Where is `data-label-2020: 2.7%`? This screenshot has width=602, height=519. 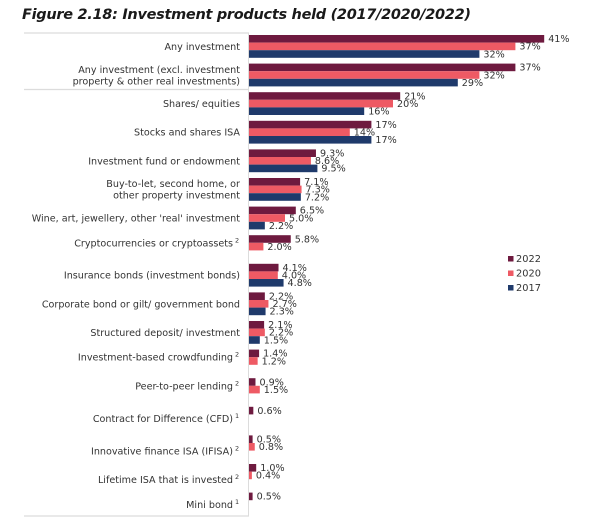
data-label-2020: 2.7% is located at coordinates (284, 304).